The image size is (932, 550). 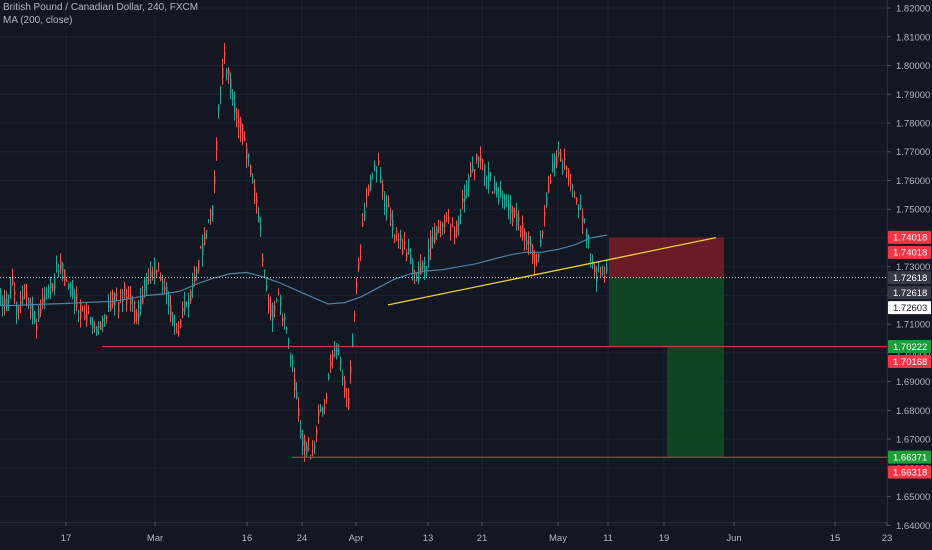 What do you see at coordinates (733, 538) in the screenshot?
I see `time-tick-label: Jun` at bounding box center [733, 538].